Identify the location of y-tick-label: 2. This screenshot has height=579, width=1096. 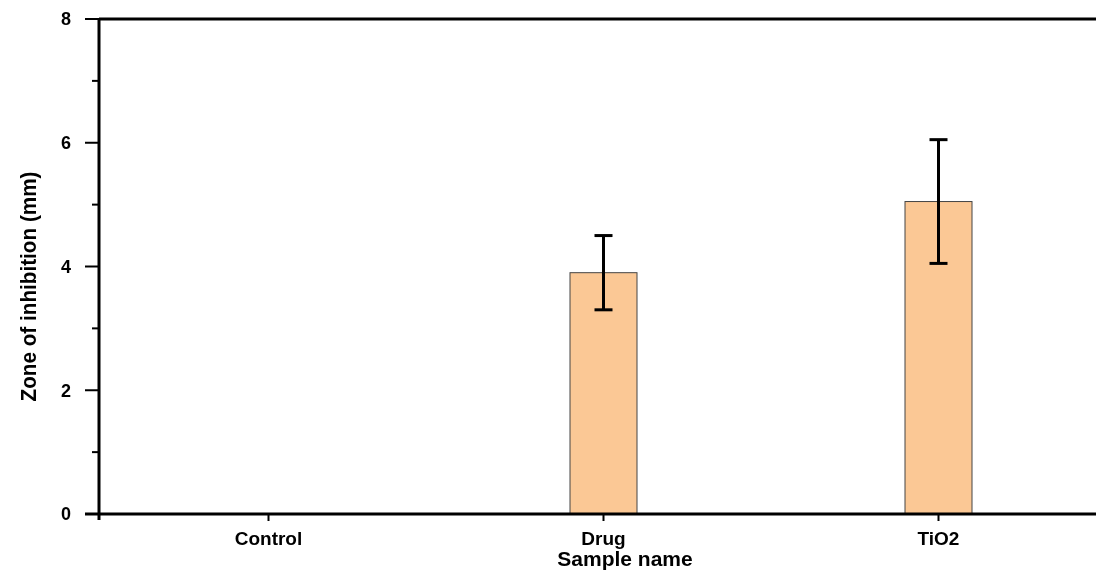
(65, 390).